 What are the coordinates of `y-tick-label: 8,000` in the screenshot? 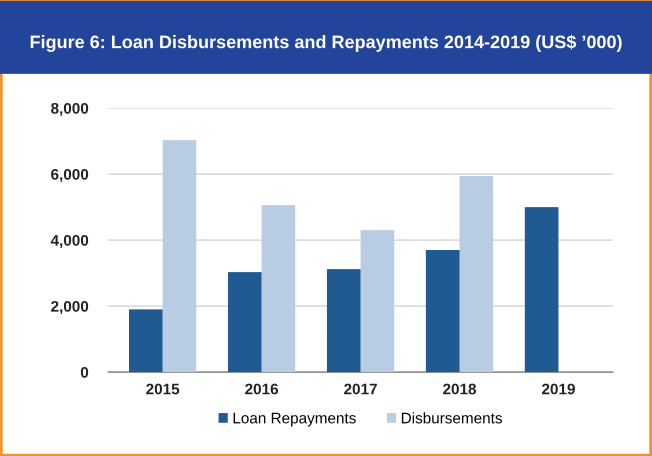 It's located at (69, 109).